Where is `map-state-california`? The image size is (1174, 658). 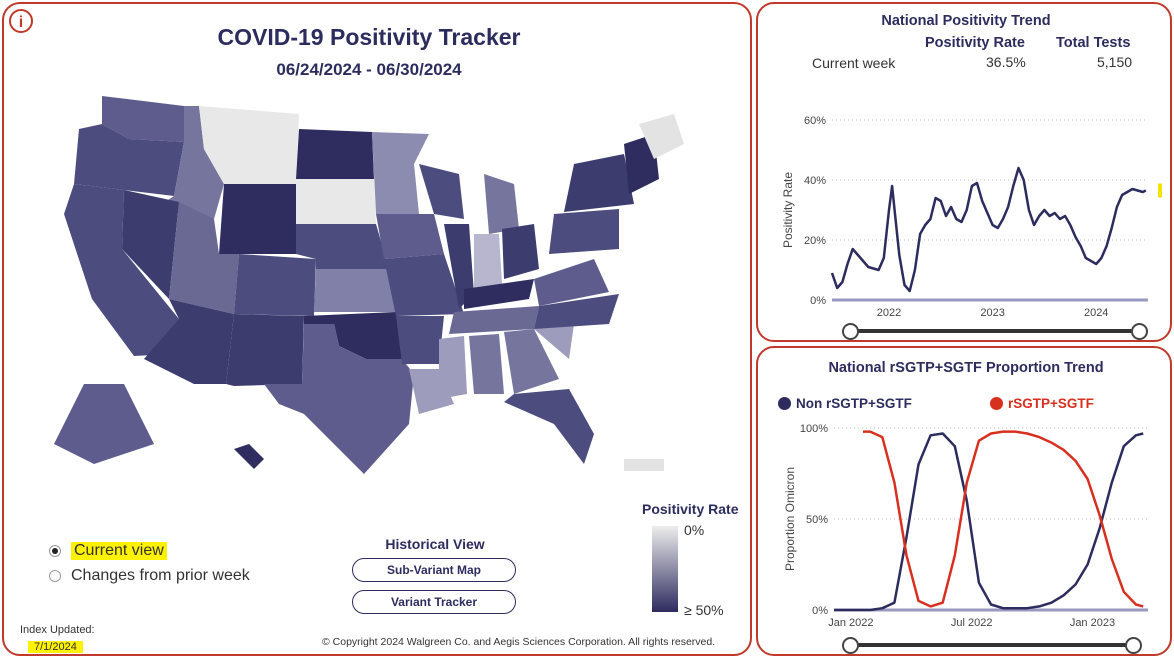
map-state-california is located at coordinates (121, 270).